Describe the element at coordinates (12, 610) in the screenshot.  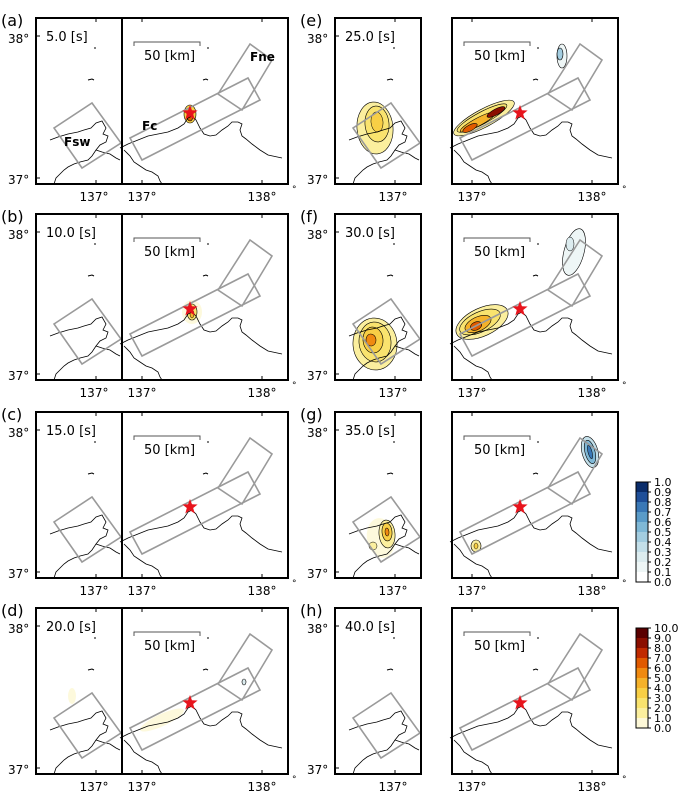
I see `panel-label: (d)` at that location.